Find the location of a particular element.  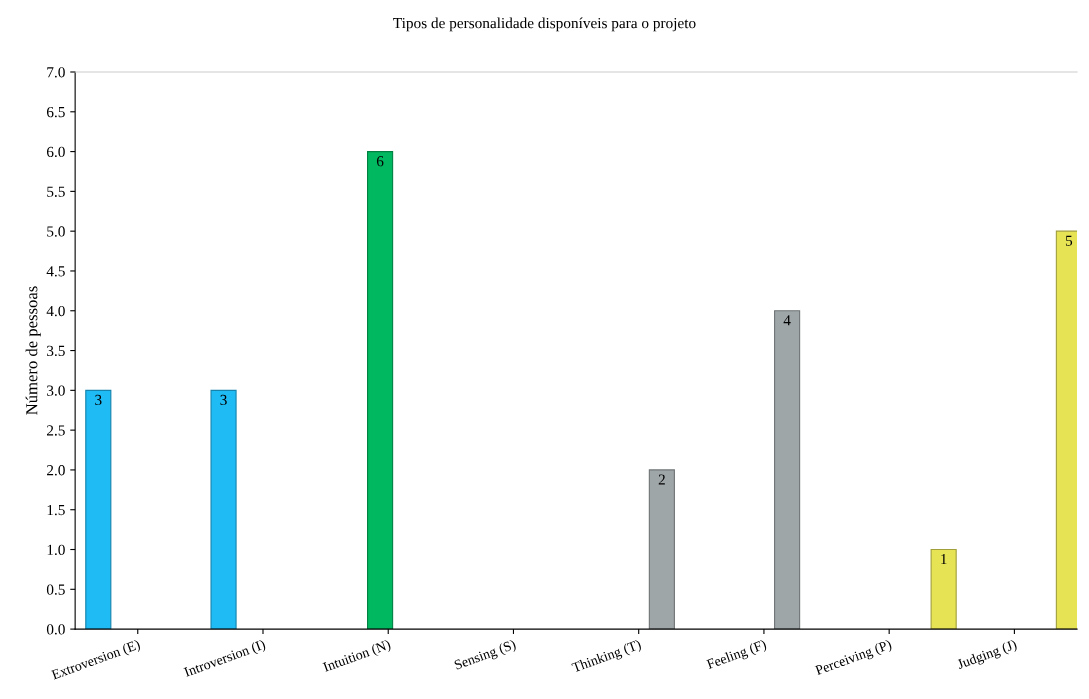

data-label: 2 is located at coordinates (661, 479).